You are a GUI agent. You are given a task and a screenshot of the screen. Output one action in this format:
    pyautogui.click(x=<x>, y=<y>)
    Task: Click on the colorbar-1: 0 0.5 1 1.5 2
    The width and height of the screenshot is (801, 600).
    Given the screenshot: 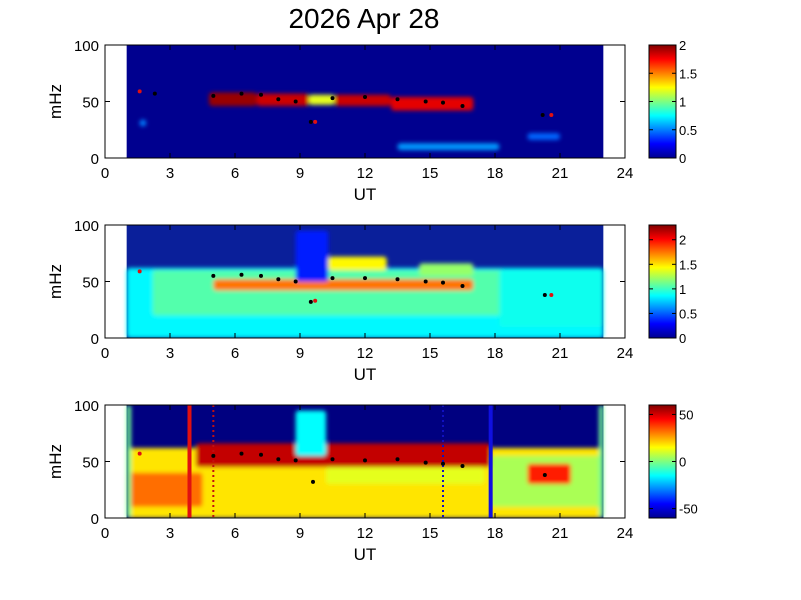 What is the action you would take?
    pyautogui.click(x=672, y=102)
    